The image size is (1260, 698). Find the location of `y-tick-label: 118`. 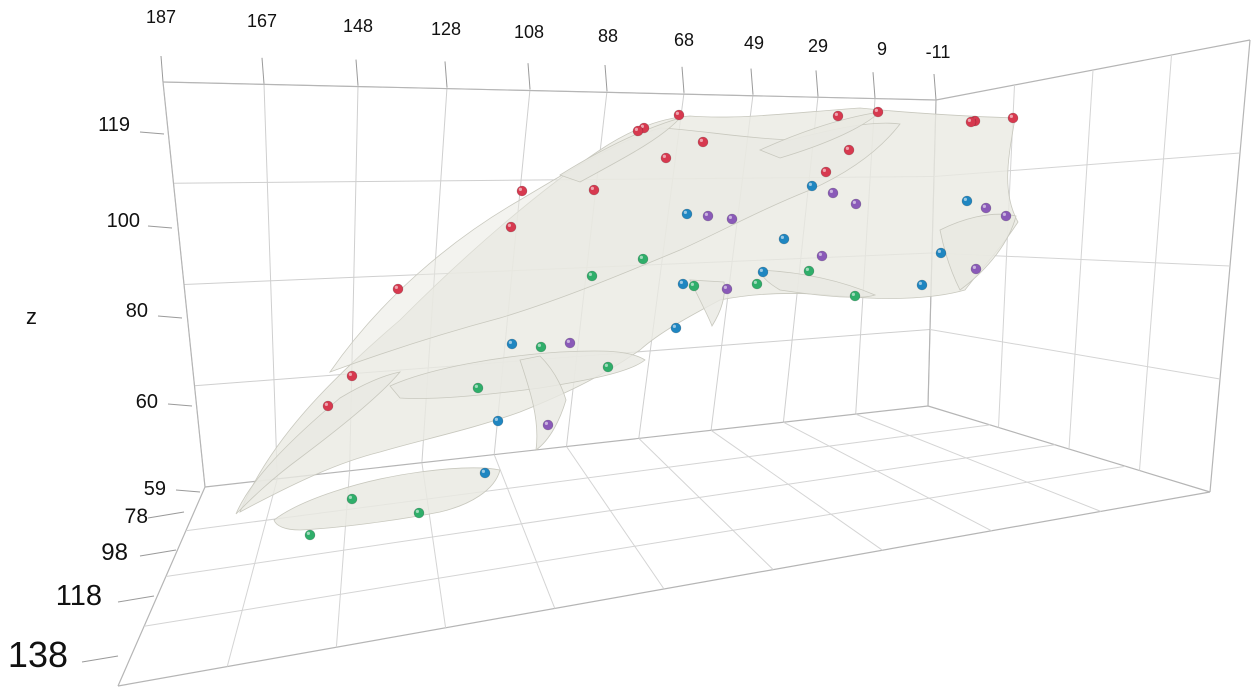

y-tick-label: 118 is located at coordinates (78, 596).